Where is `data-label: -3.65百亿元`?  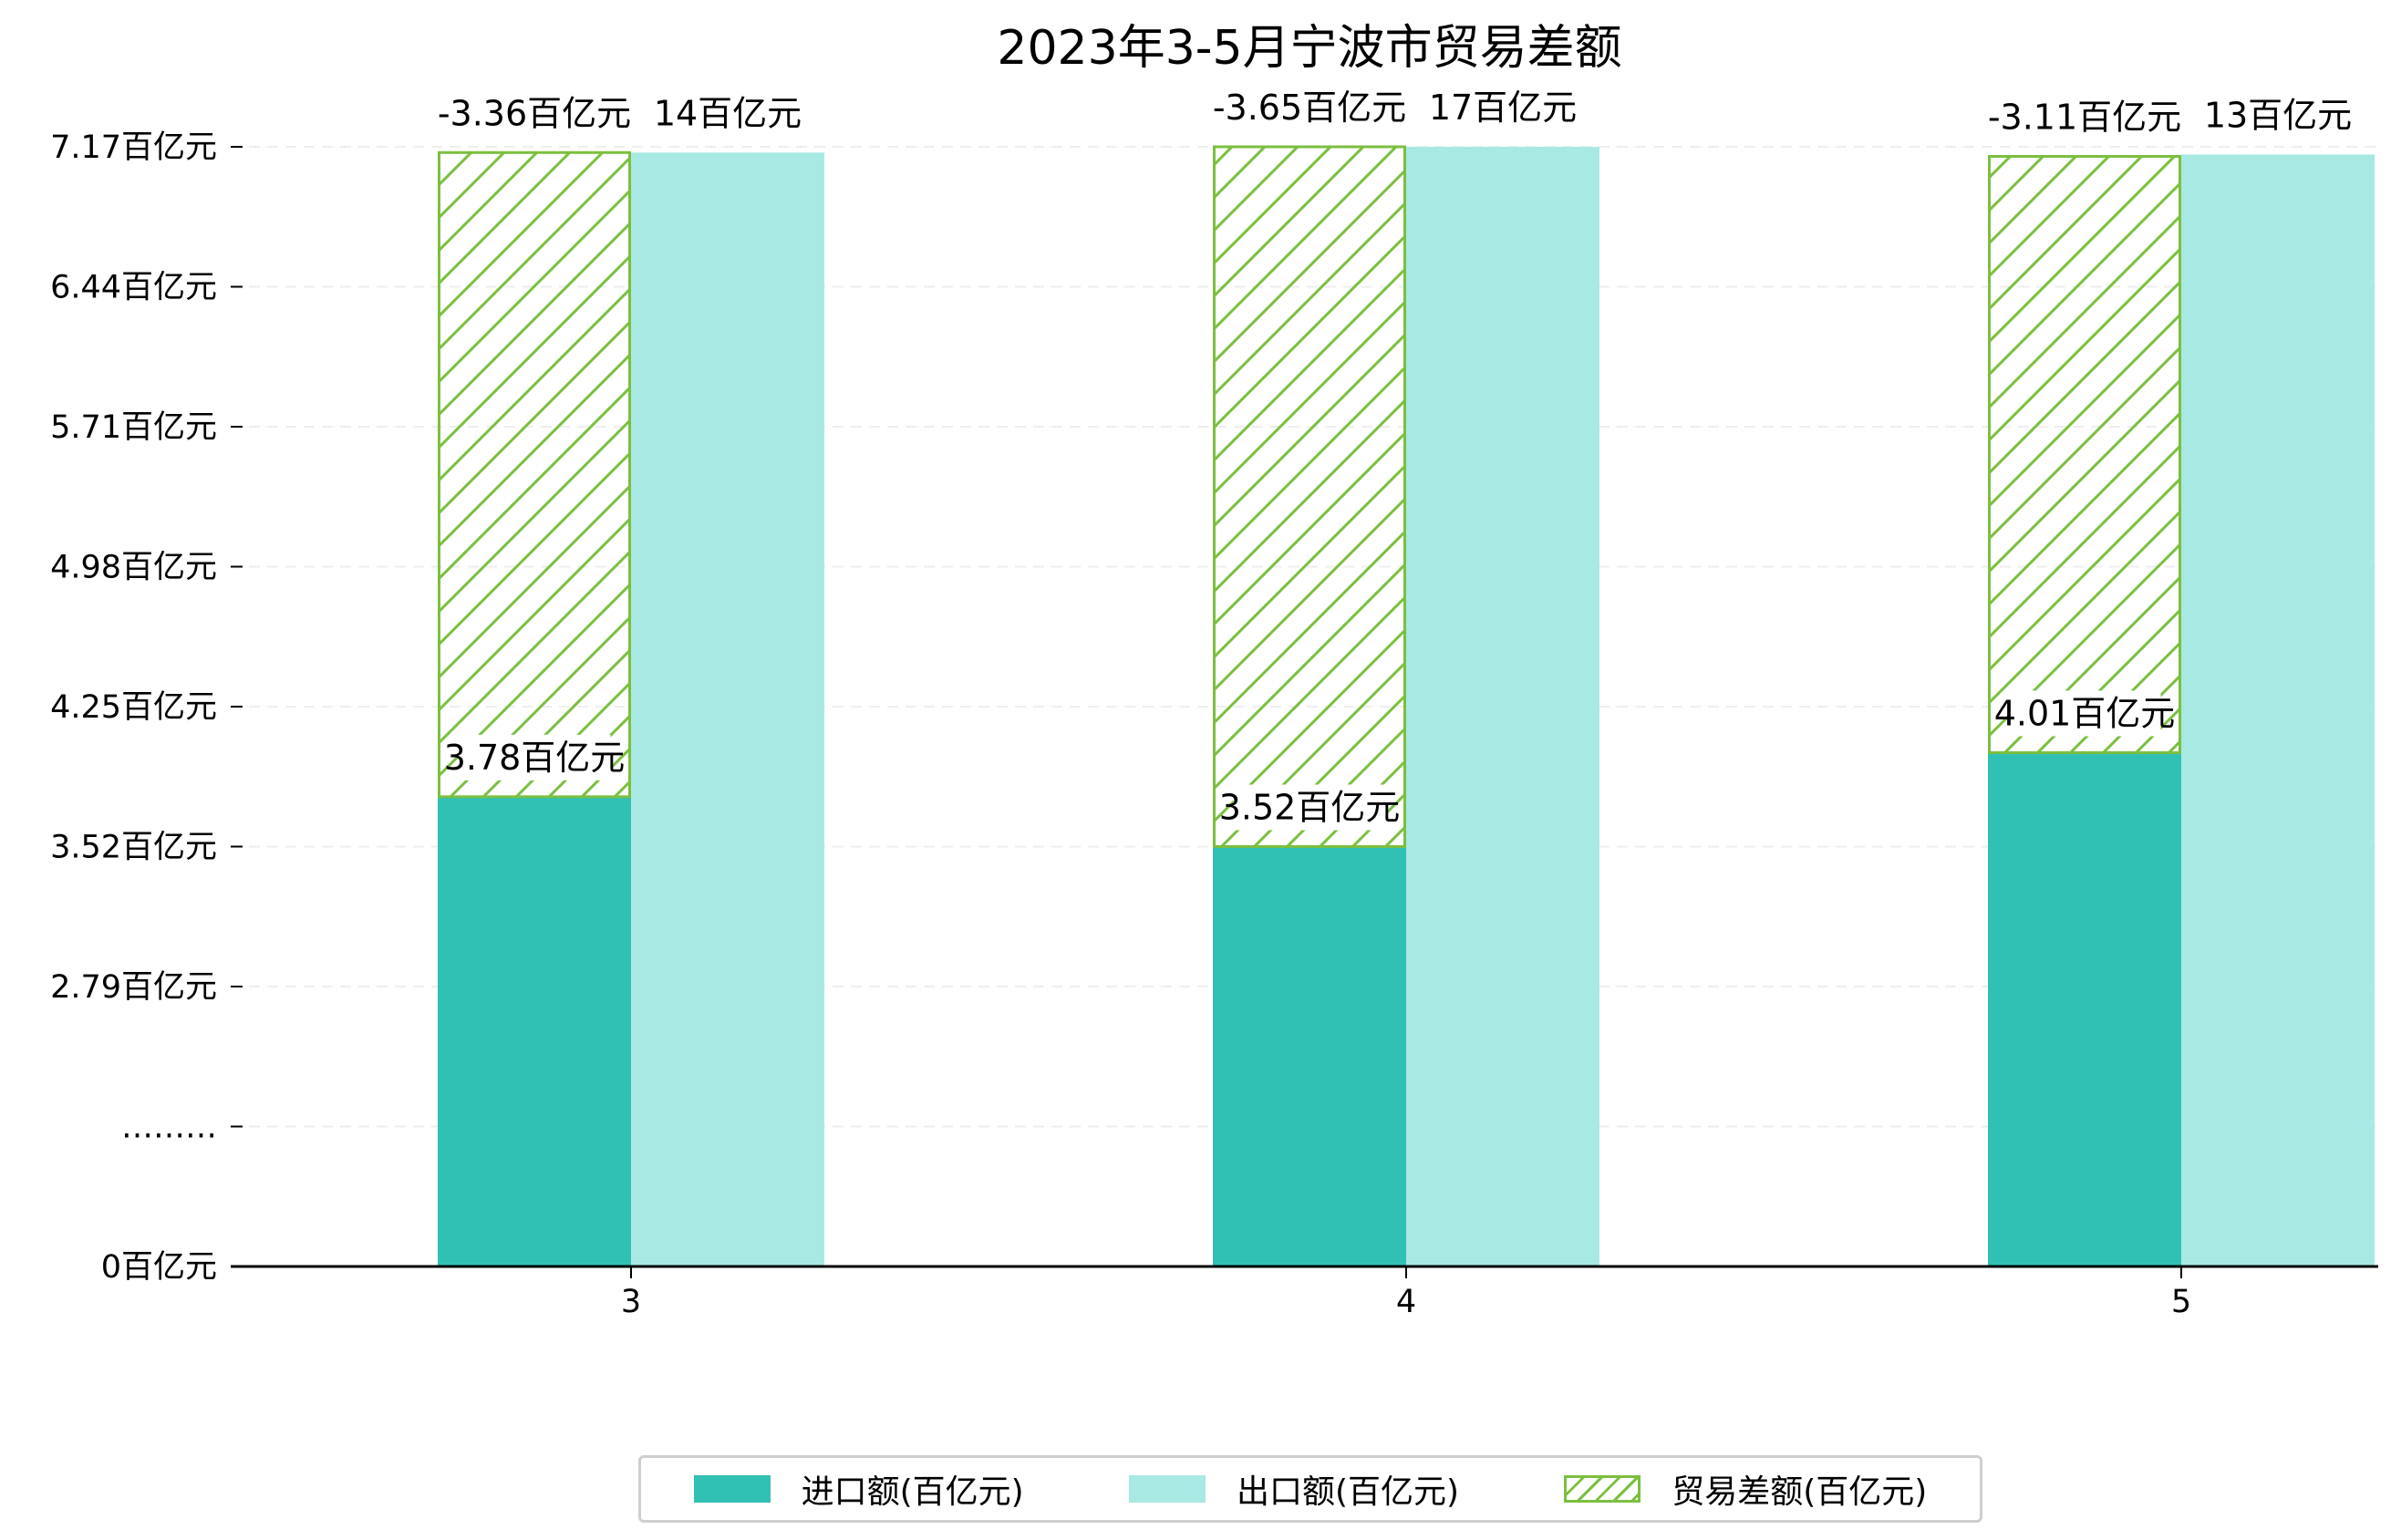
data-label: -3.65百亿元 is located at coordinates (1310, 108).